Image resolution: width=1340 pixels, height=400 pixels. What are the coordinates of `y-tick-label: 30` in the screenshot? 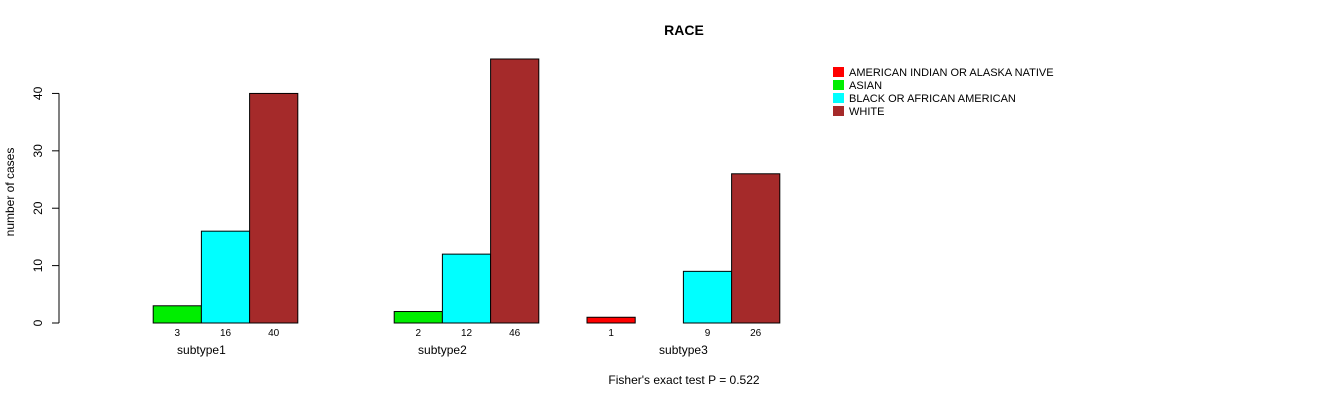 It's located at (38, 151).